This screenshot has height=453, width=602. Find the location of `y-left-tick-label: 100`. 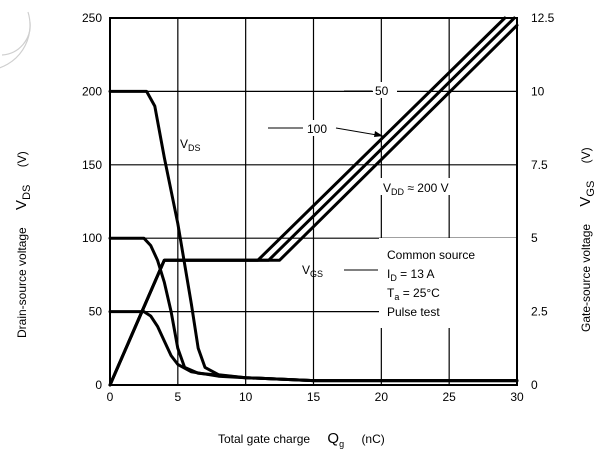

y-left-tick-label: 100 is located at coordinates (92, 238).